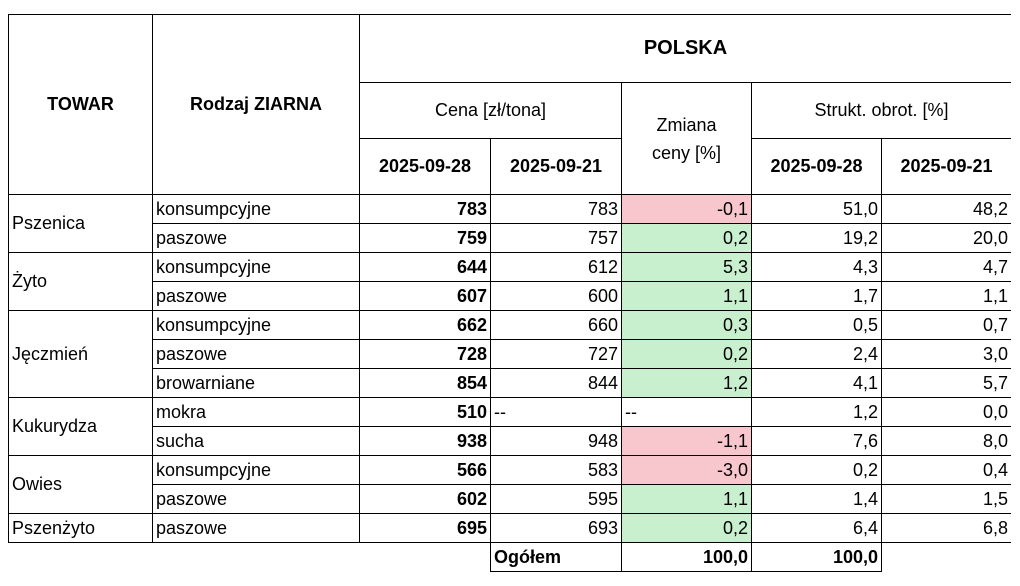  What do you see at coordinates (556, 470) in the screenshot?
I see `price-cell: 583` at bounding box center [556, 470].